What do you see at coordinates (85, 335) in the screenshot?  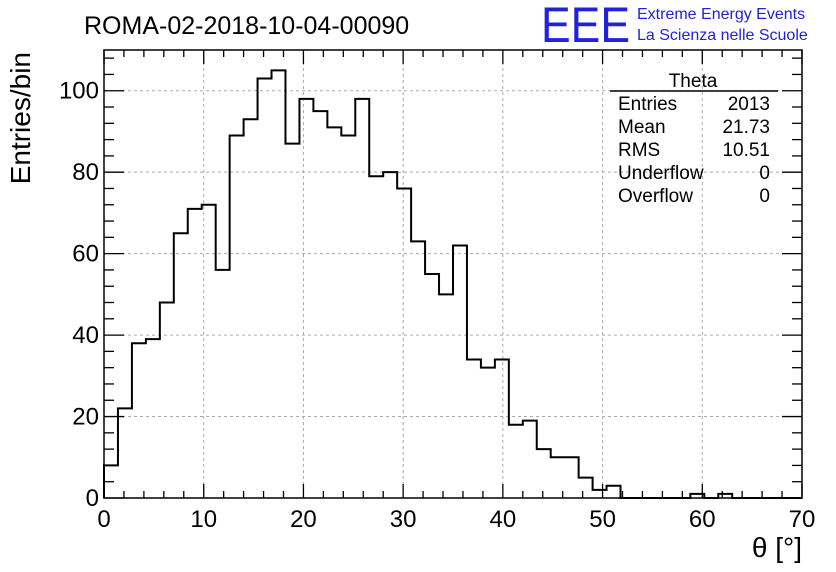 I see `y-tick-label: 40` at bounding box center [85, 335].